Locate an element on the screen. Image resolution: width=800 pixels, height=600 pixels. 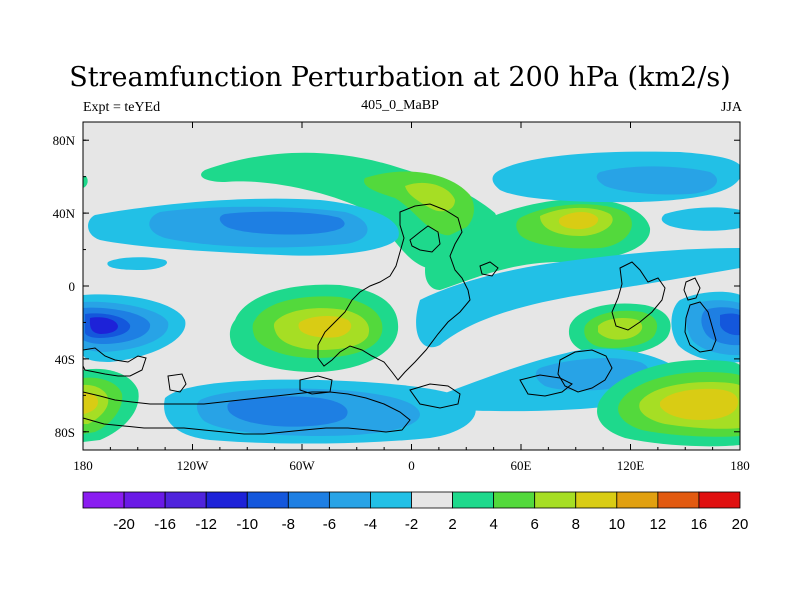
colorbar-label: -10 is located at coordinates (247, 524).